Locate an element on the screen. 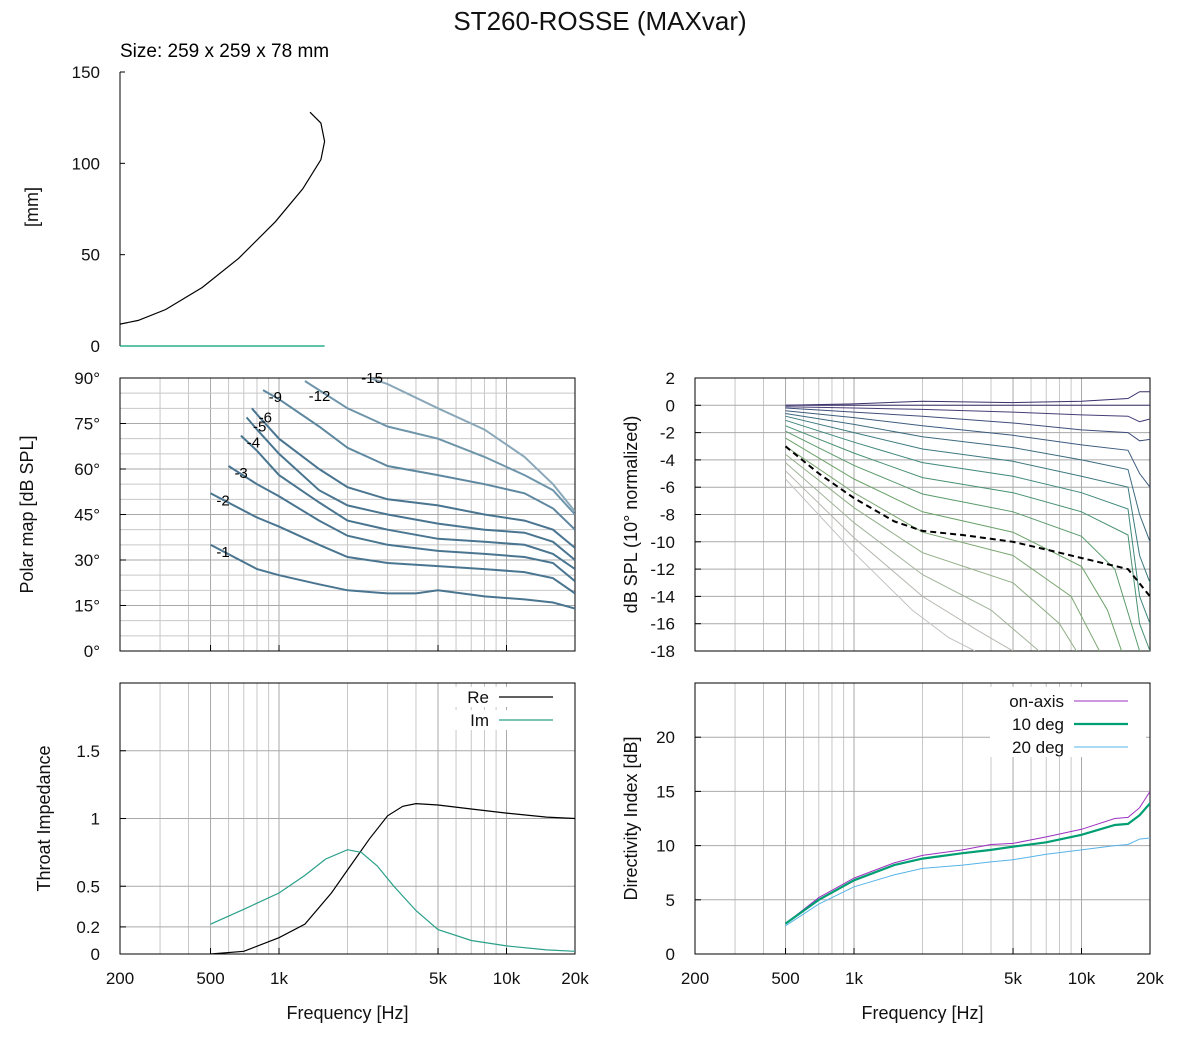  imp-ylabel: Throat Impedance is located at coordinates (44, 818).